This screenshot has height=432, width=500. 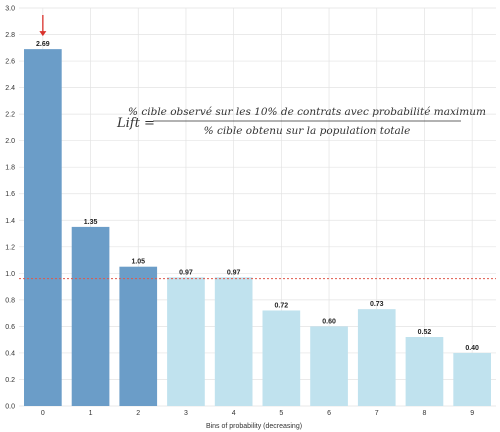 I want to click on y-tick-label: 3.0, so click(x=10, y=9).